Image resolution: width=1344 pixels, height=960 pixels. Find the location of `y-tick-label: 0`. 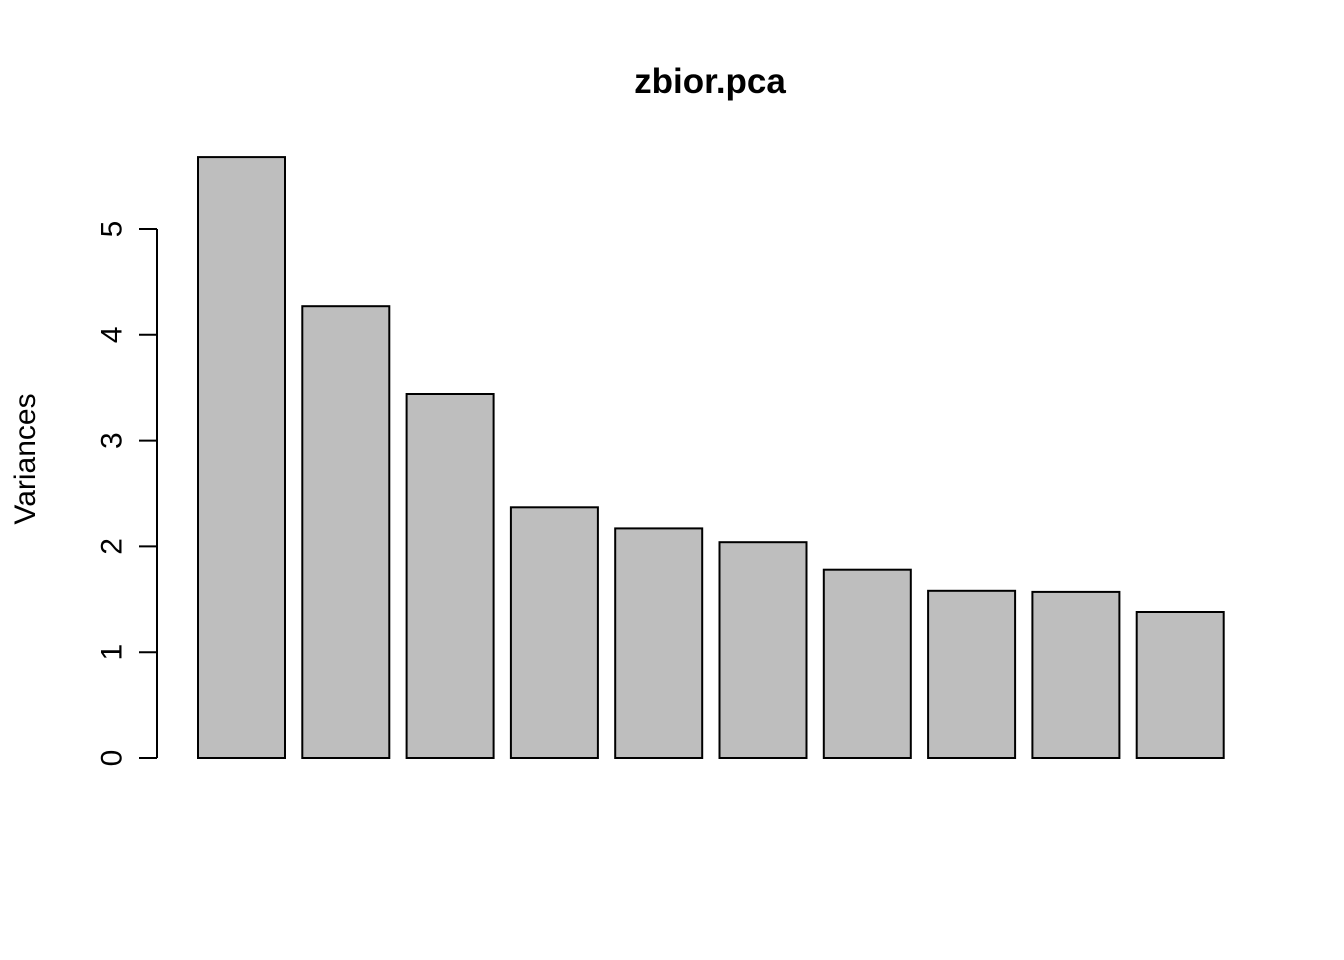

y-tick-label: 0 is located at coordinates (112, 758).